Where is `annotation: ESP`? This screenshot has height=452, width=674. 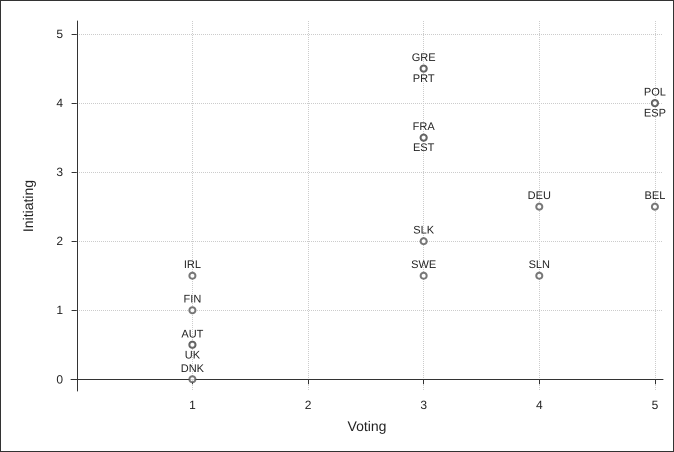 annotation: ESP is located at coordinates (655, 114).